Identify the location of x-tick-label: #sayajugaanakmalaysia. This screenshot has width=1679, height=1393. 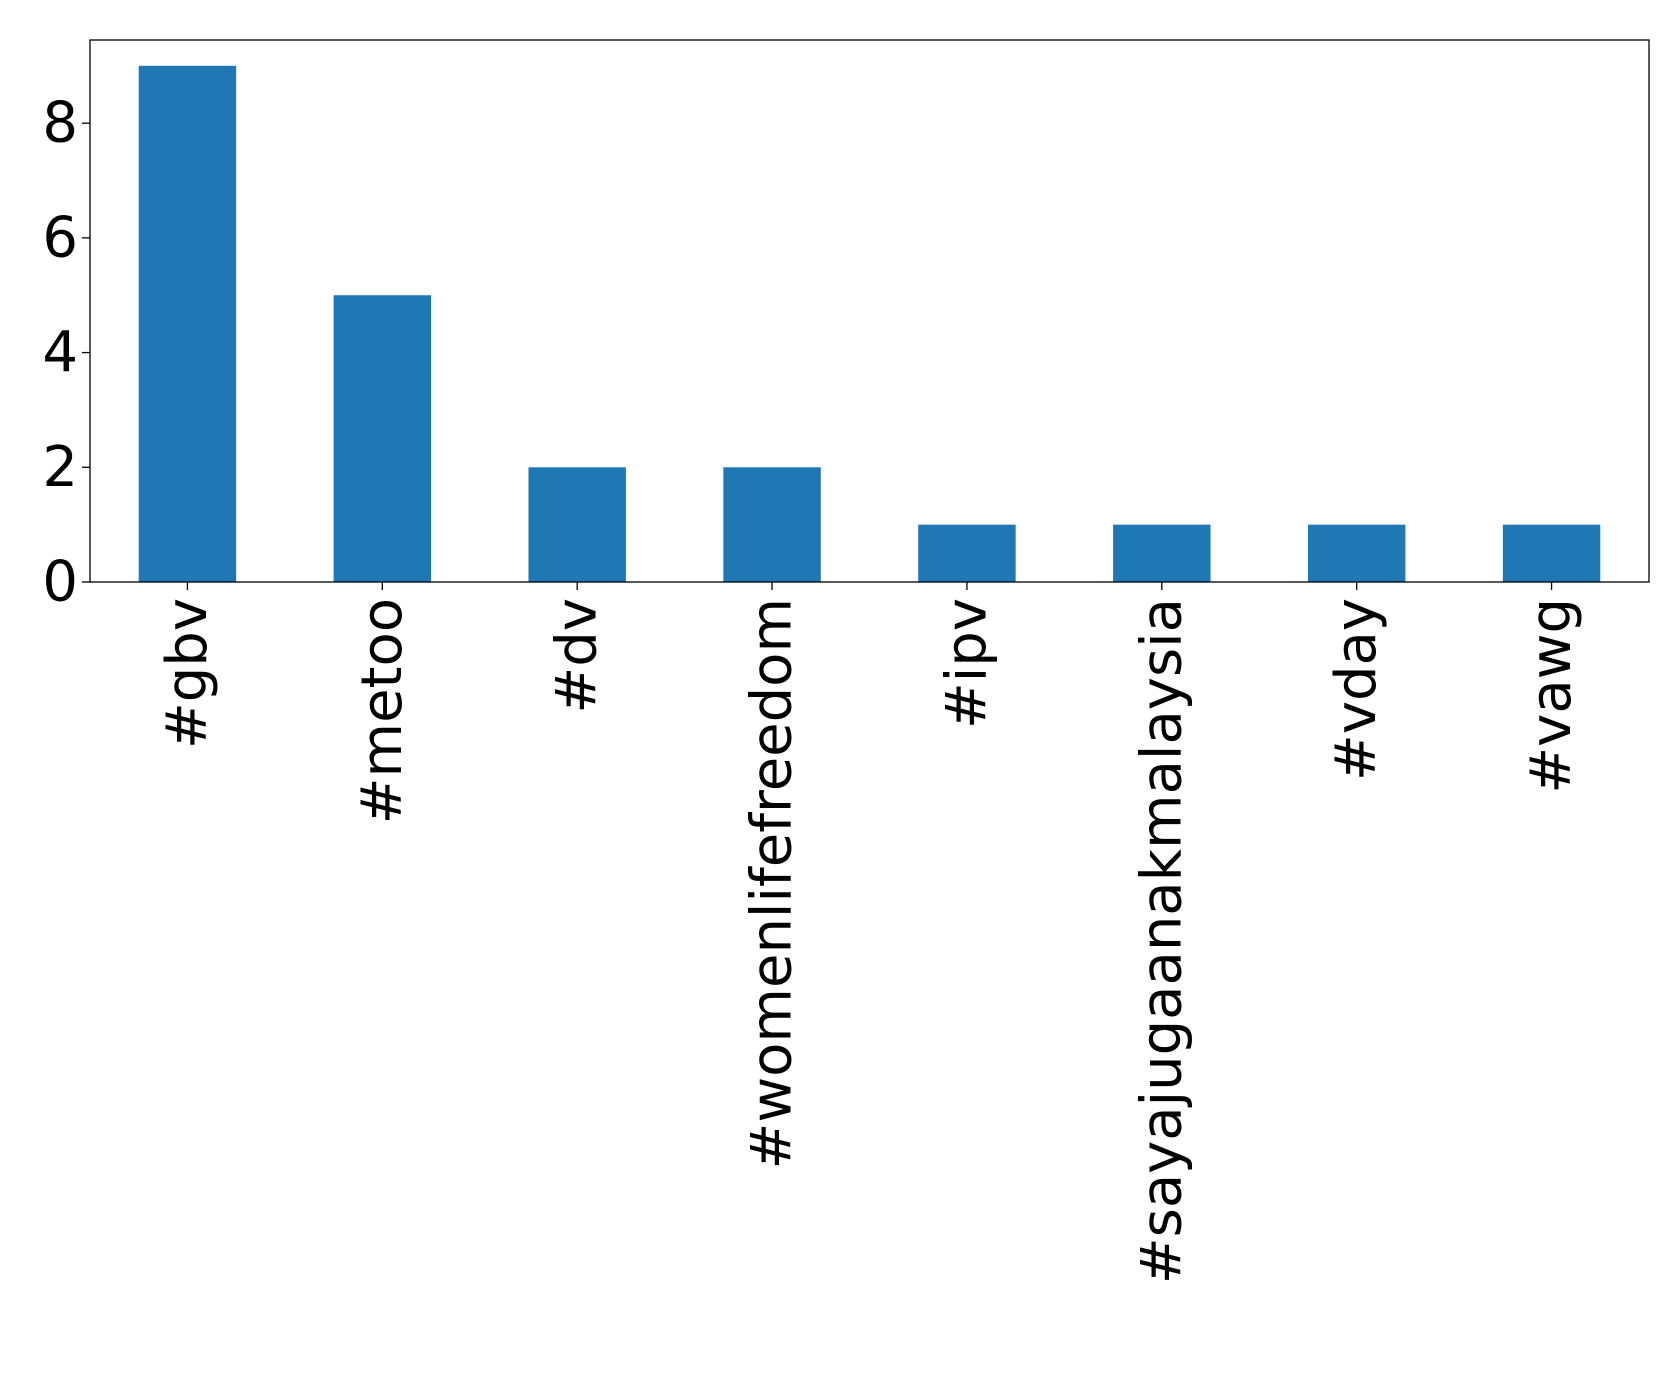
(1161, 941).